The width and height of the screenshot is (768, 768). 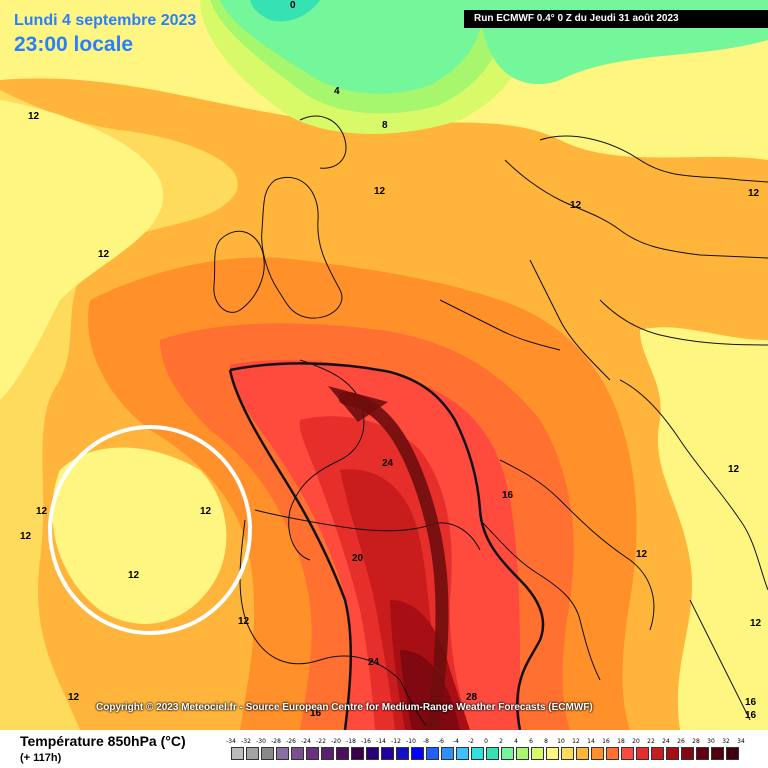 I want to click on legend-tick-label: 4, so click(x=516, y=741).